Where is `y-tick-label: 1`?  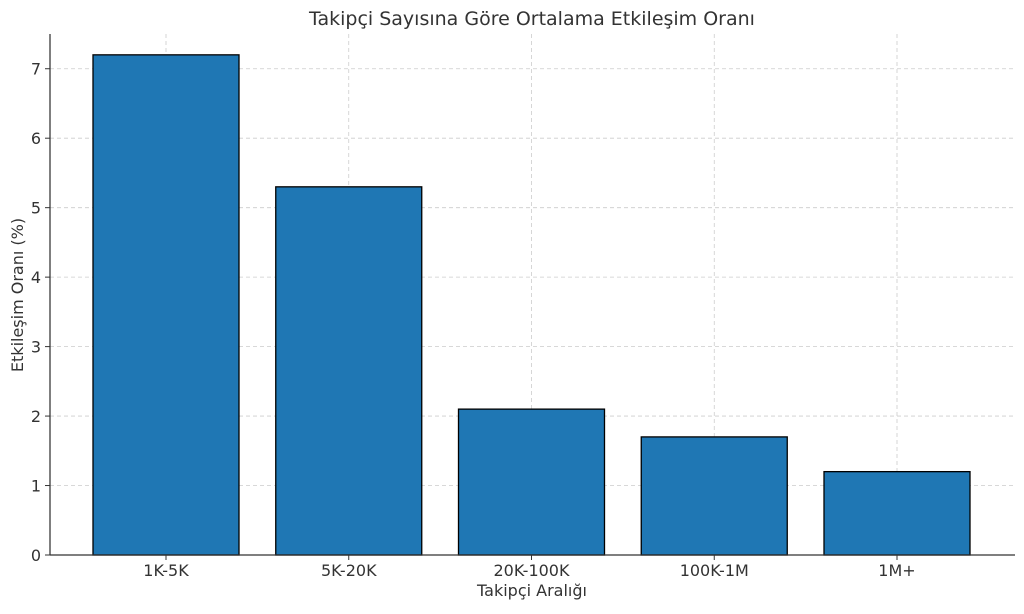
y-tick-label: 1 is located at coordinates (36, 486).